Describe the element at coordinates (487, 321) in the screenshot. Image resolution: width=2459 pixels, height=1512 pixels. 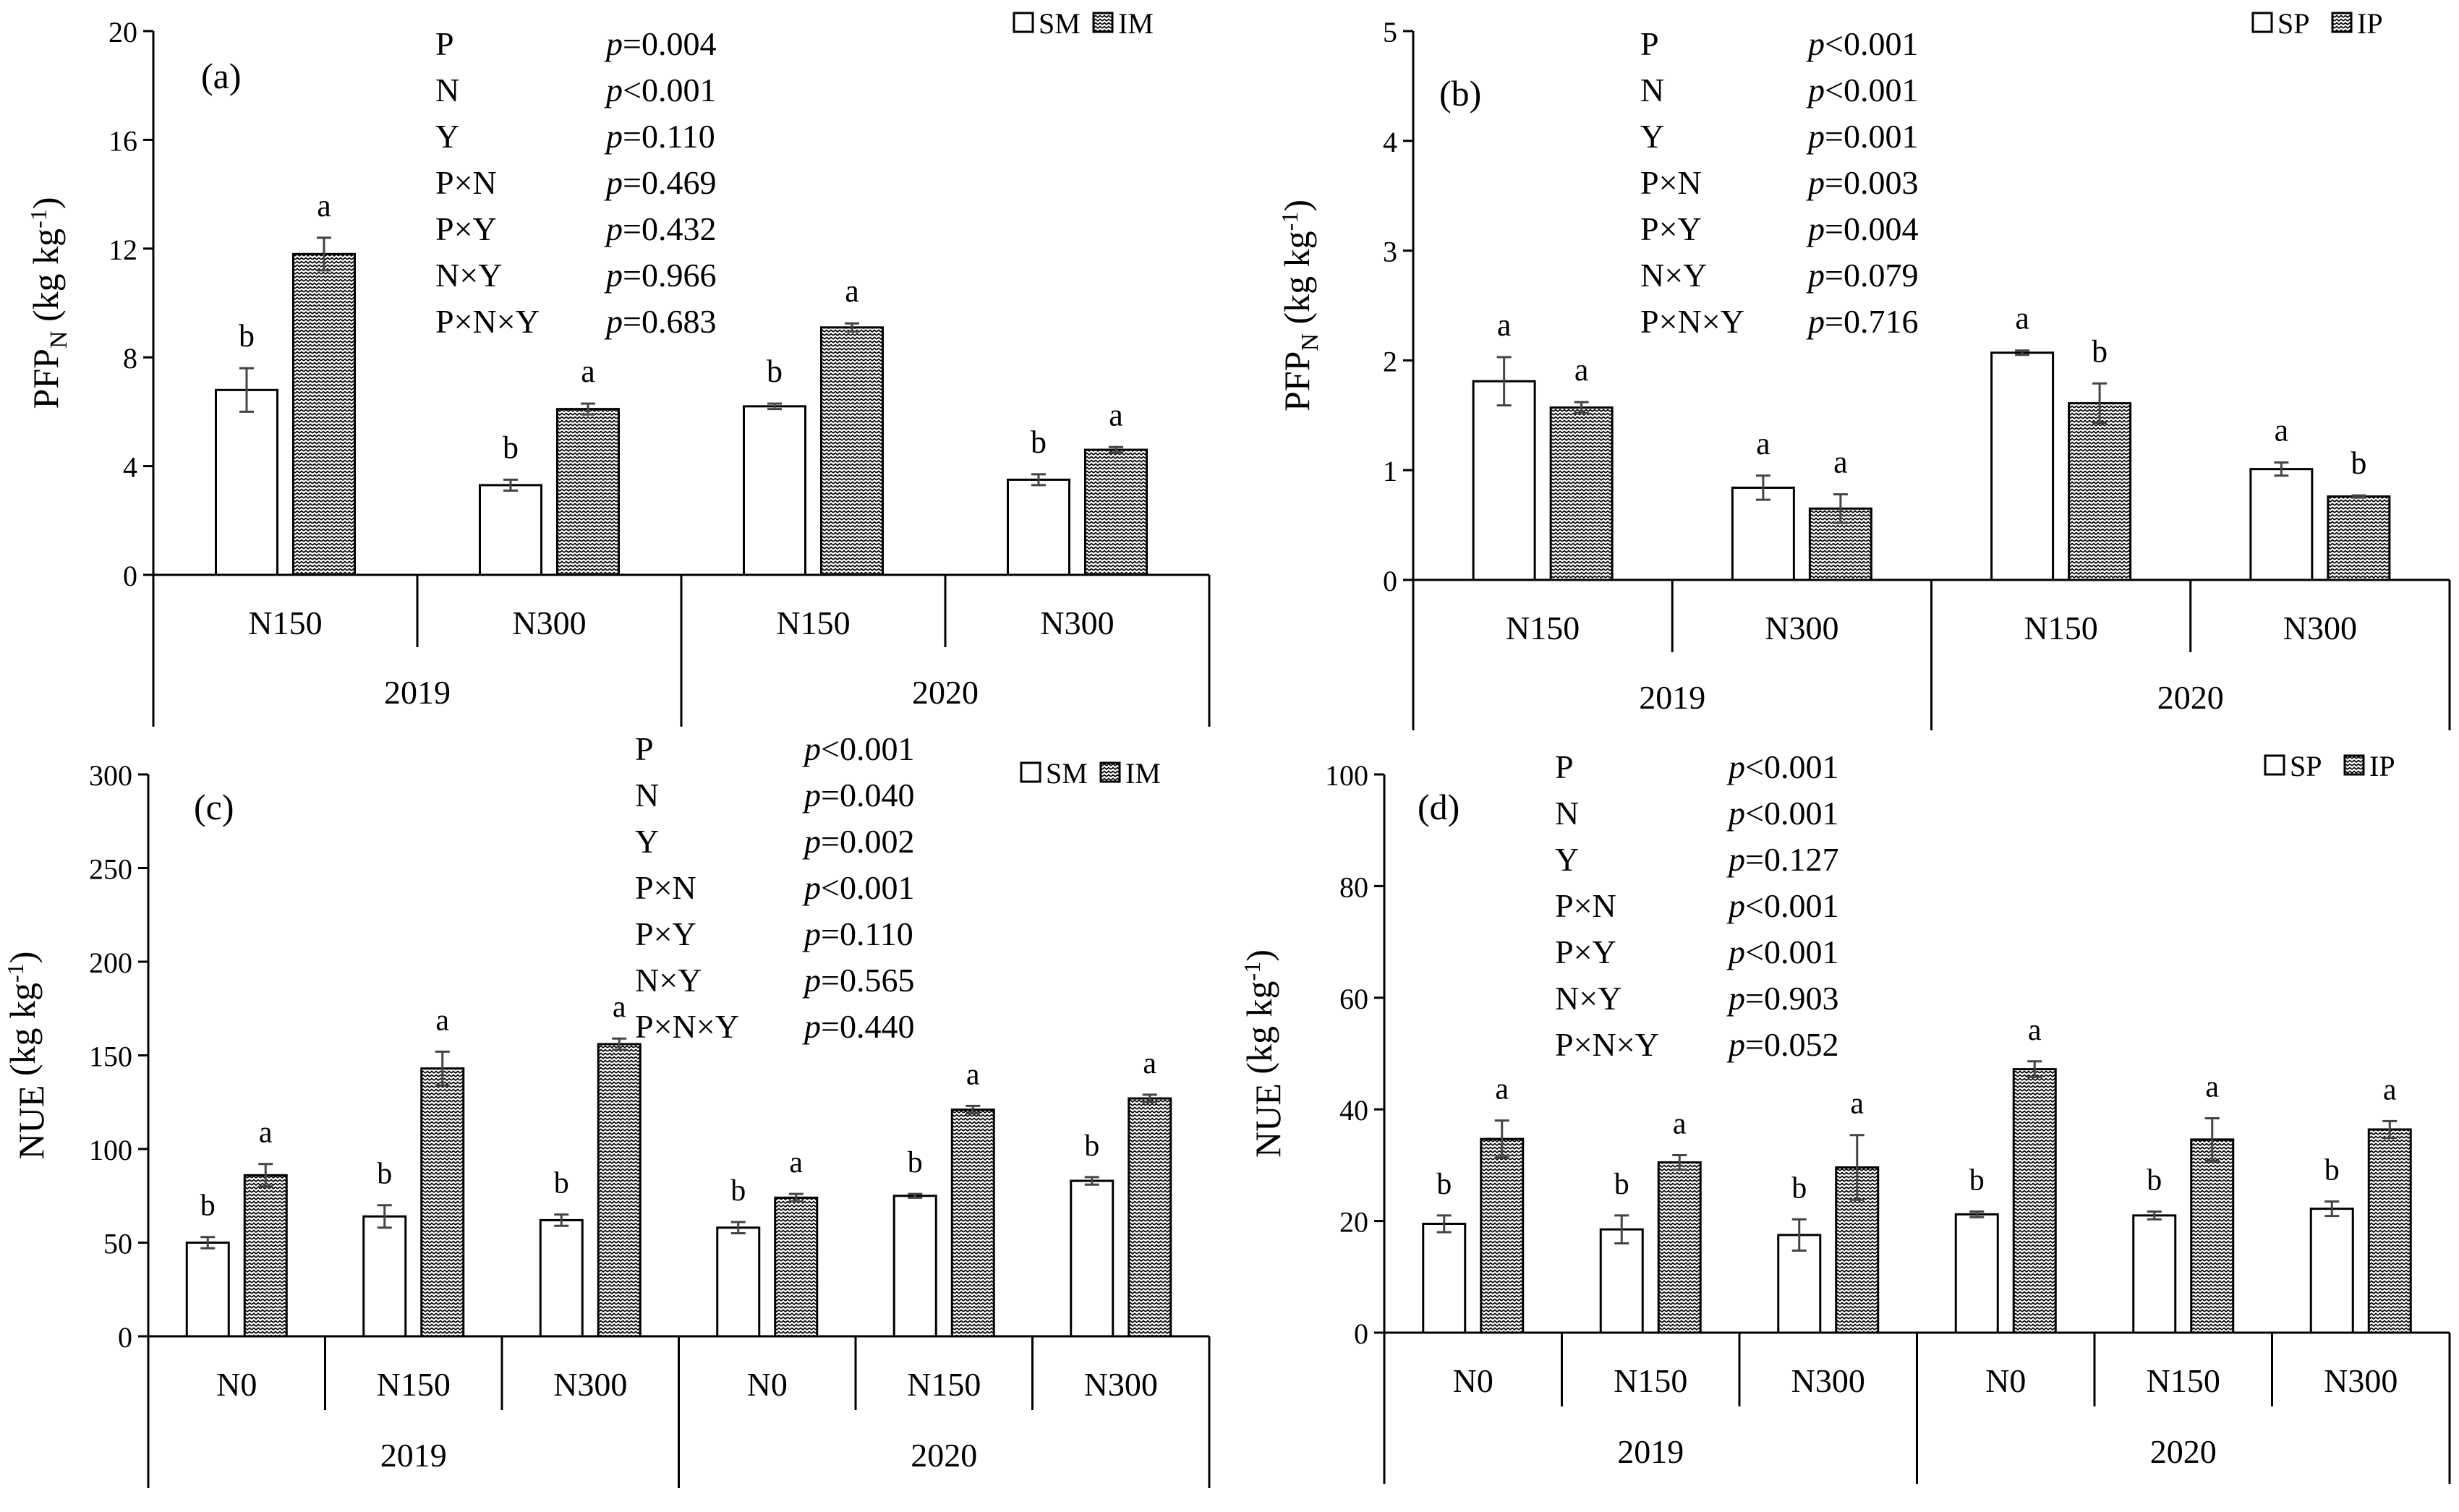
I see `stats-factor: P×N×Y` at that location.